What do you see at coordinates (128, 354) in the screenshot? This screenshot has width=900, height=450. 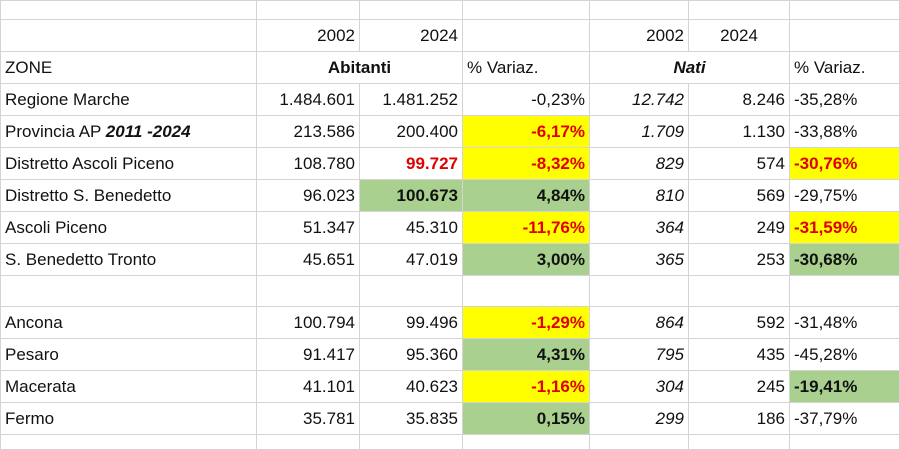 I see `zone-cell: Pesaro` at bounding box center [128, 354].